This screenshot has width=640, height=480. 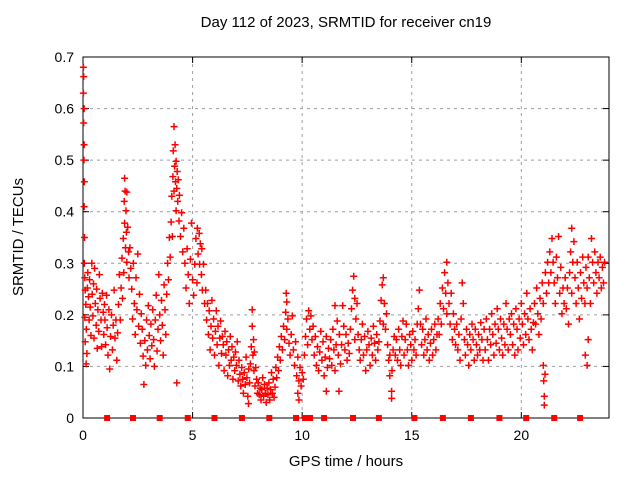 I want to click on x-tick-labels: 0 5 10 15 20, so click(x=304, y=435).